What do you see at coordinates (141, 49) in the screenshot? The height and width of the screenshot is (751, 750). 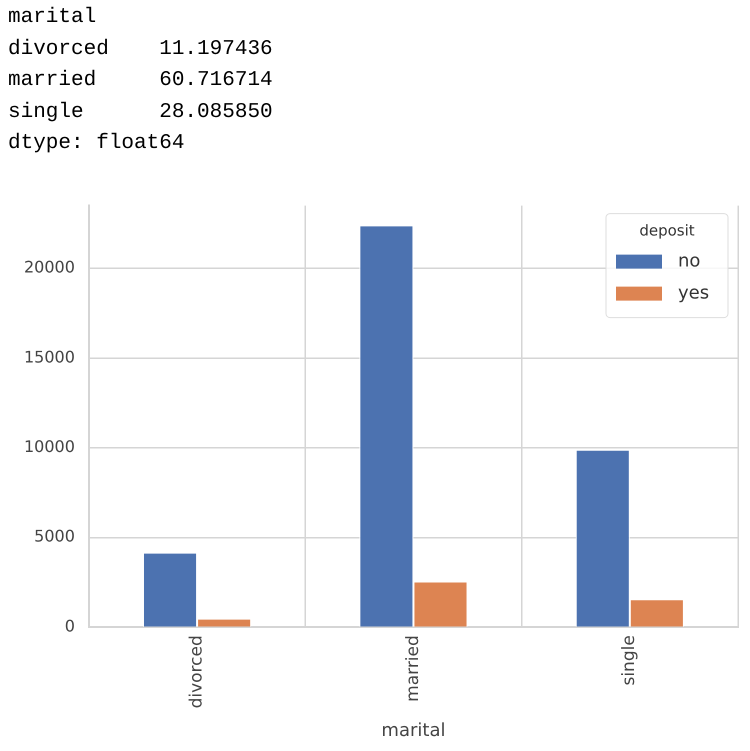 I see `text: divorced 11.197436` at bounding box center [141, 49].